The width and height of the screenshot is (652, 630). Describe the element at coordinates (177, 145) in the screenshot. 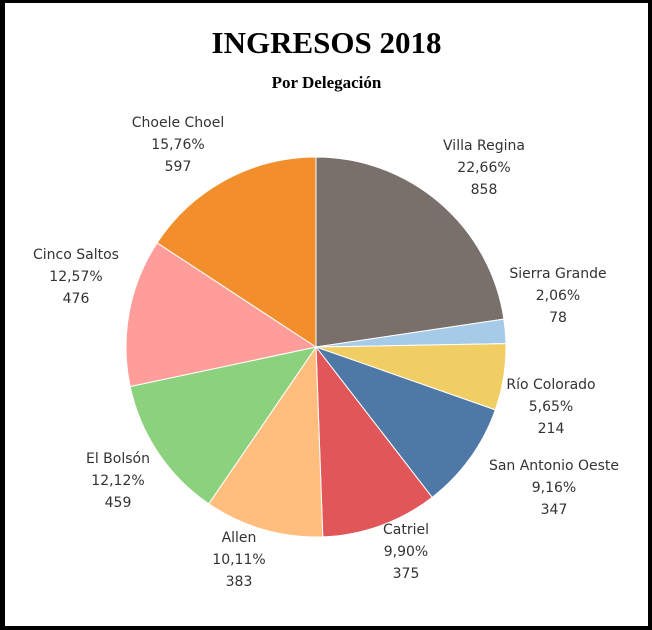

I see `slice-percent: 15,76%` at that location.